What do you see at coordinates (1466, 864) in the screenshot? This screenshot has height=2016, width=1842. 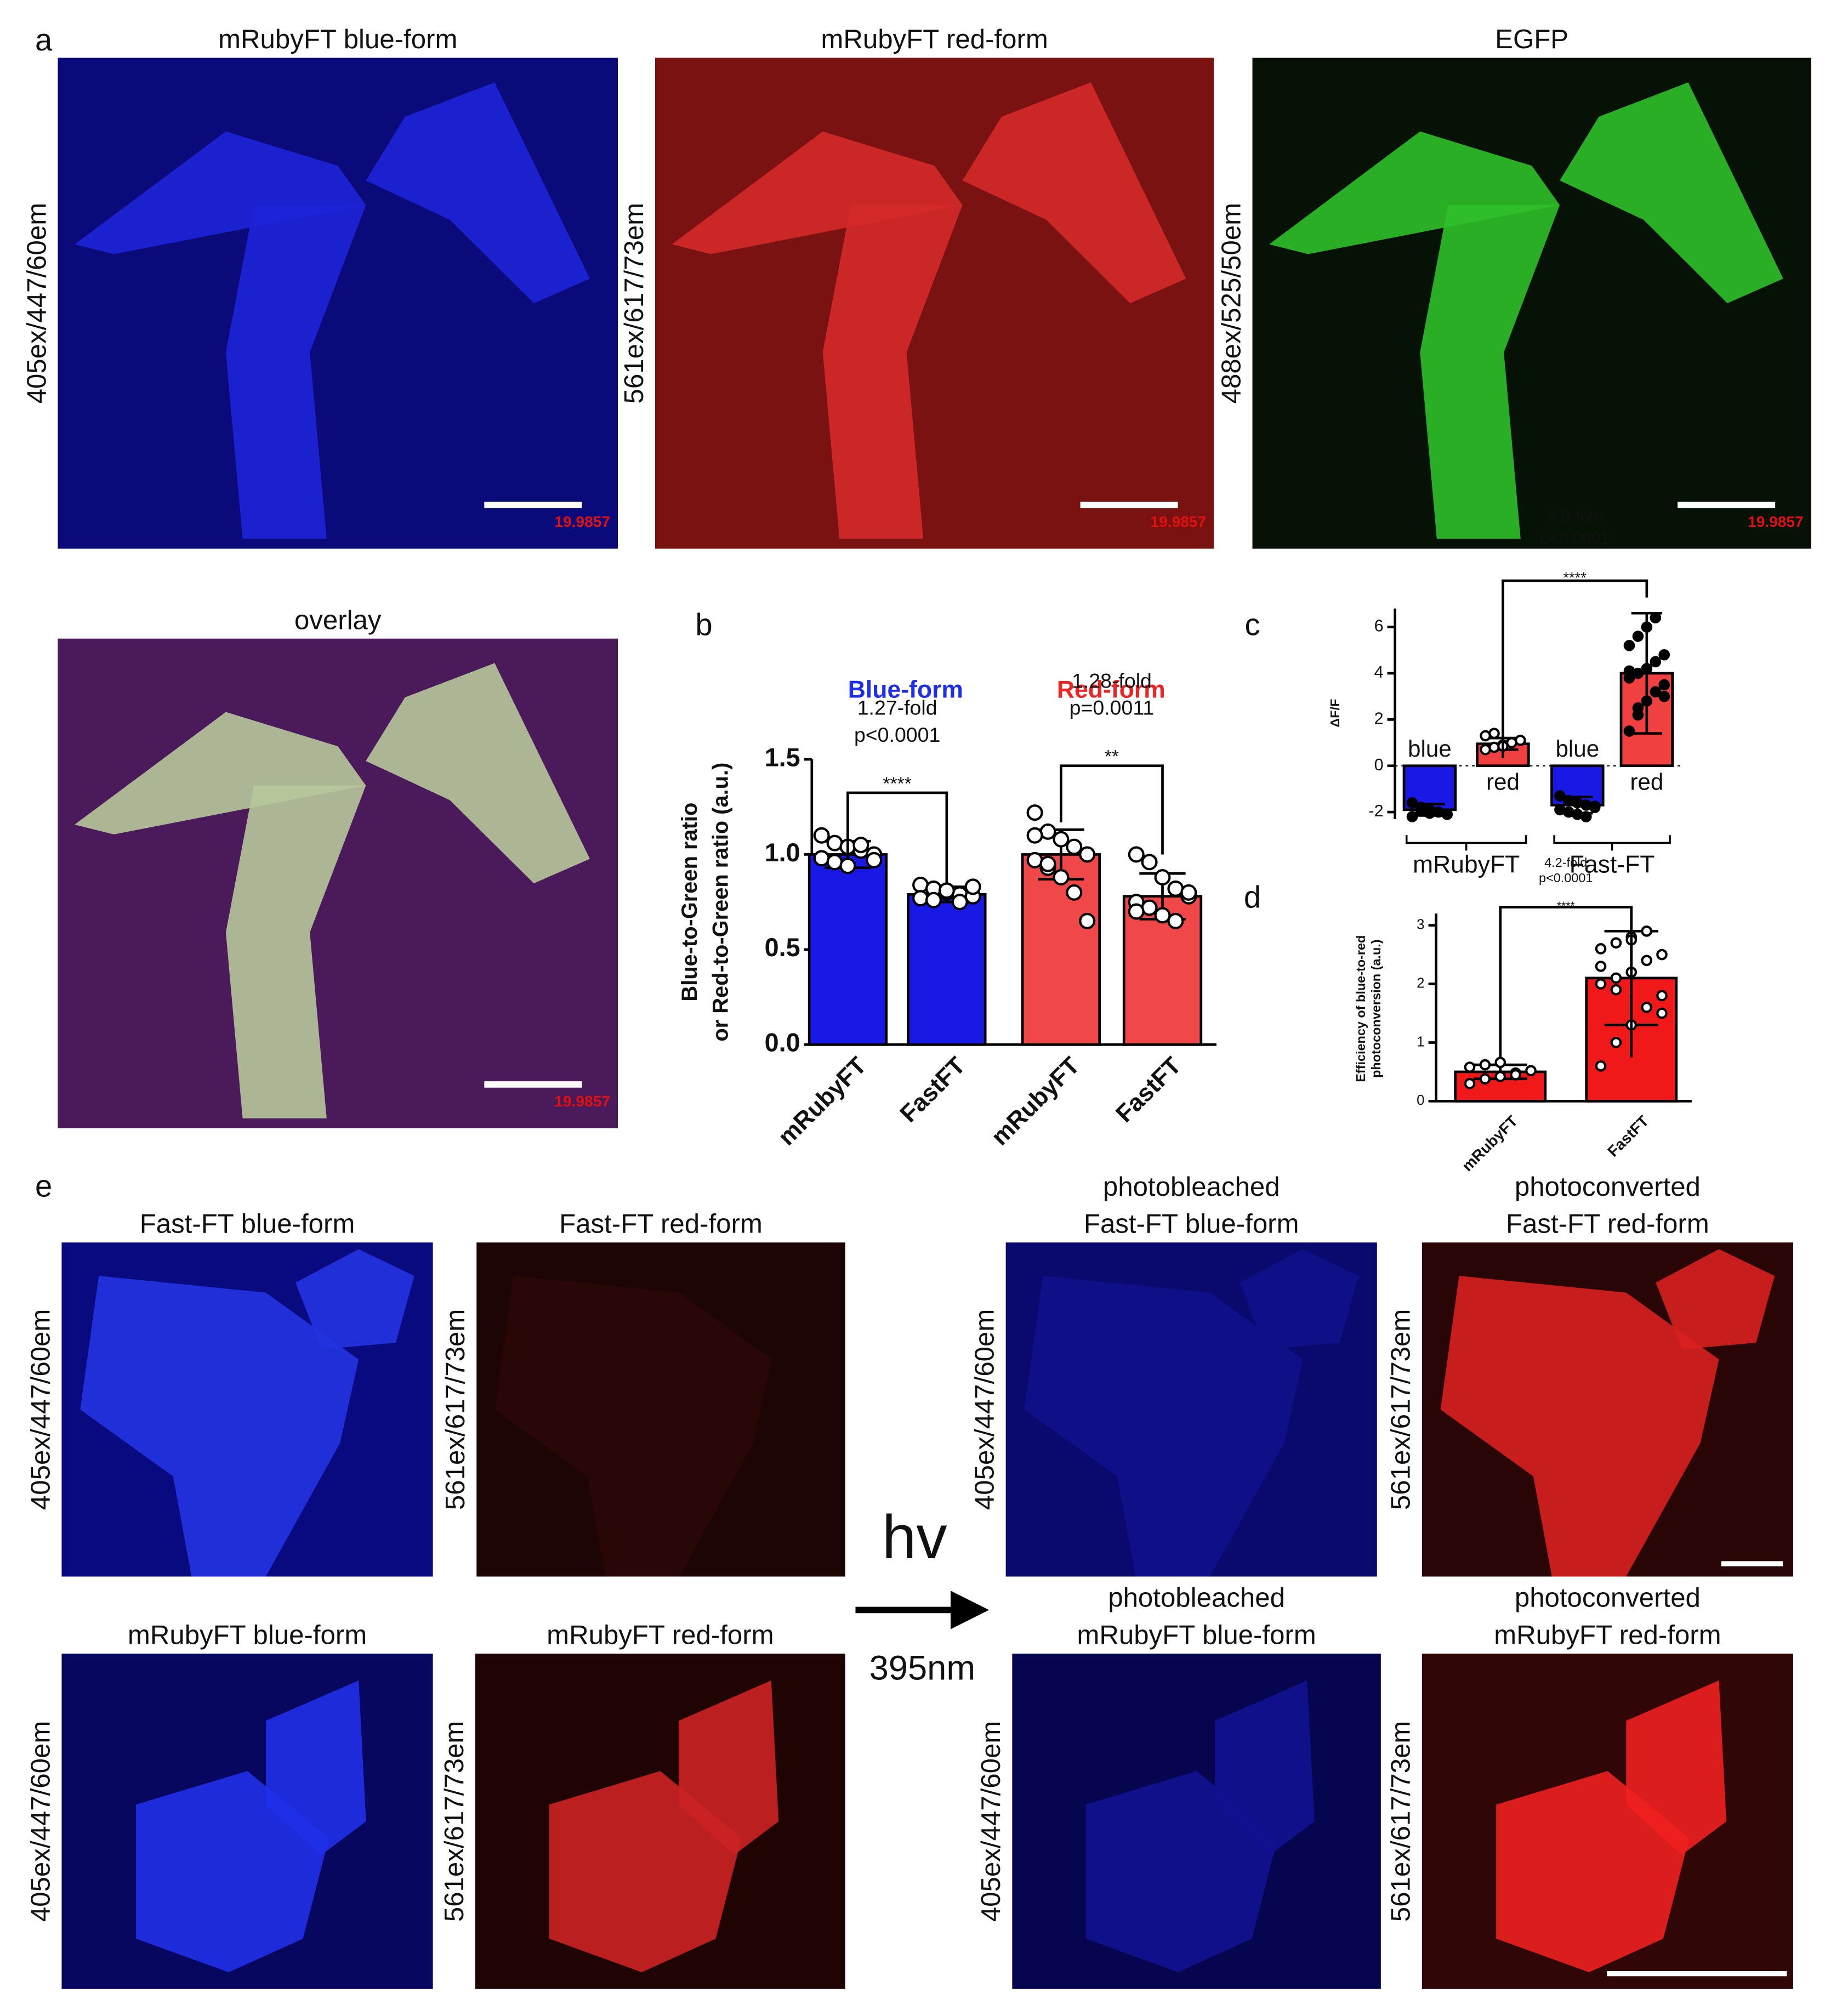 I see `group-label: mRubyFT` at bounding box center [1466, 864].